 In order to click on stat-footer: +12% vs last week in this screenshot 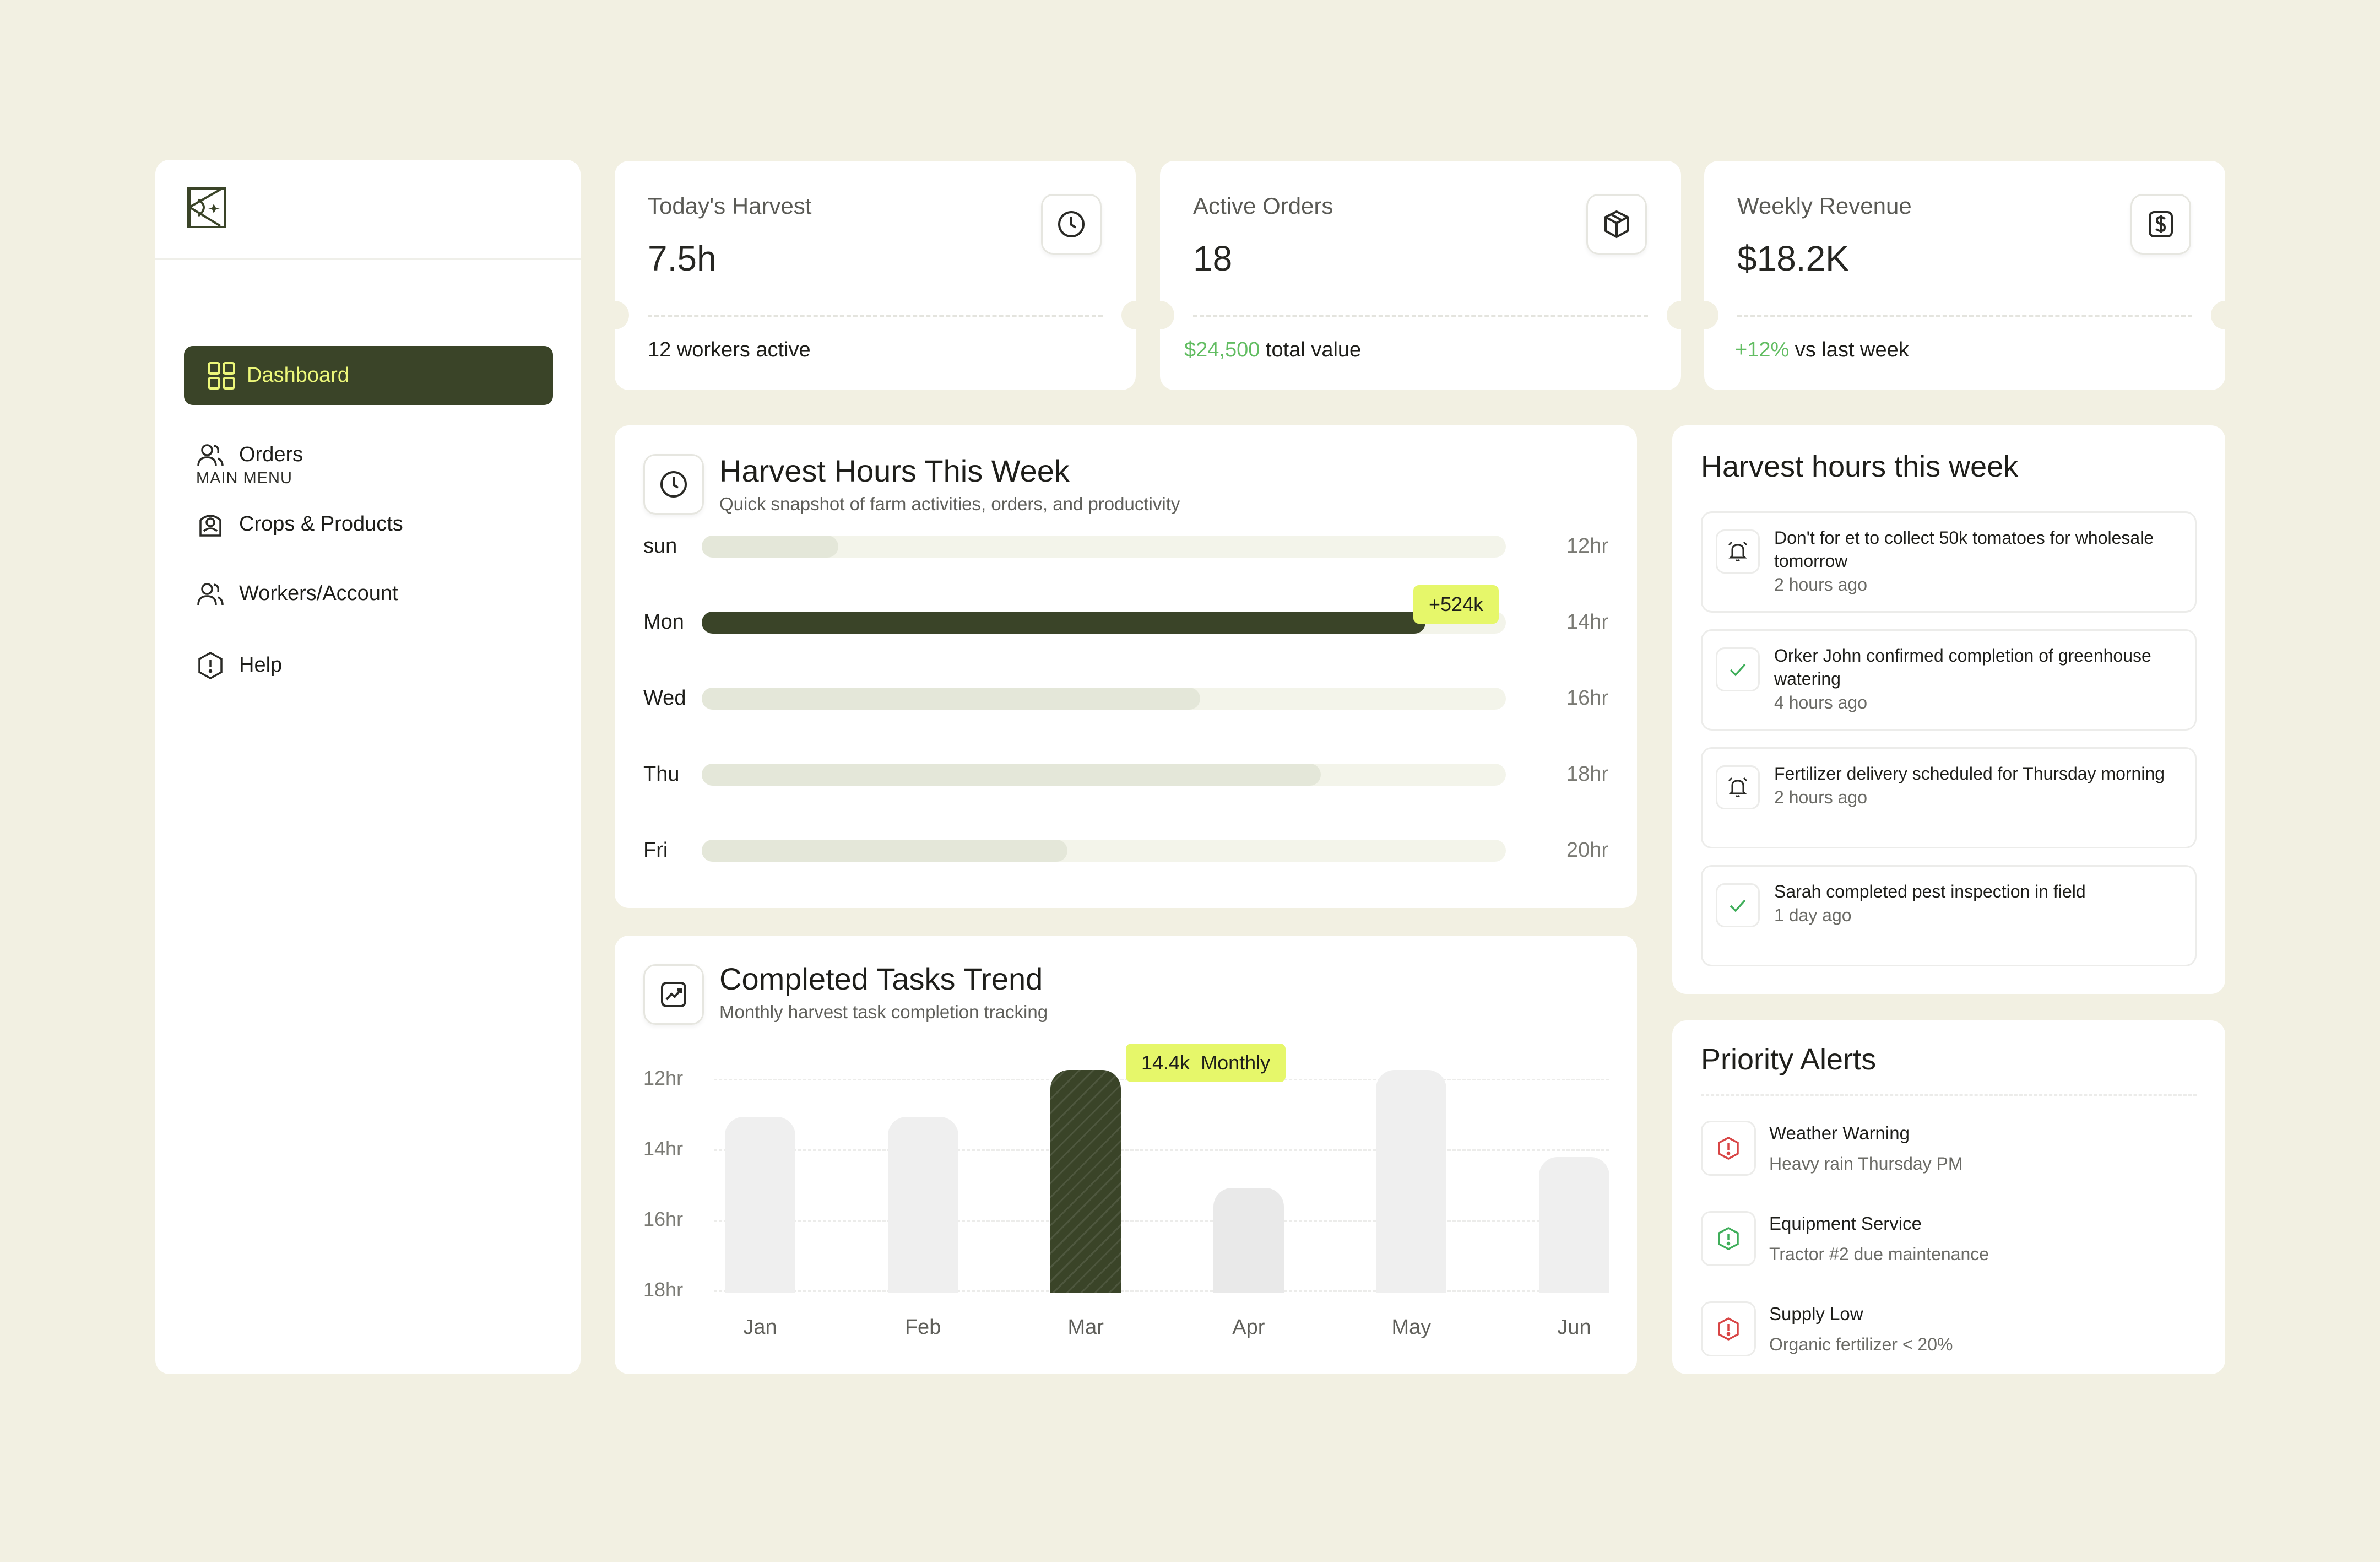, I will do `click(1822, 350)`.